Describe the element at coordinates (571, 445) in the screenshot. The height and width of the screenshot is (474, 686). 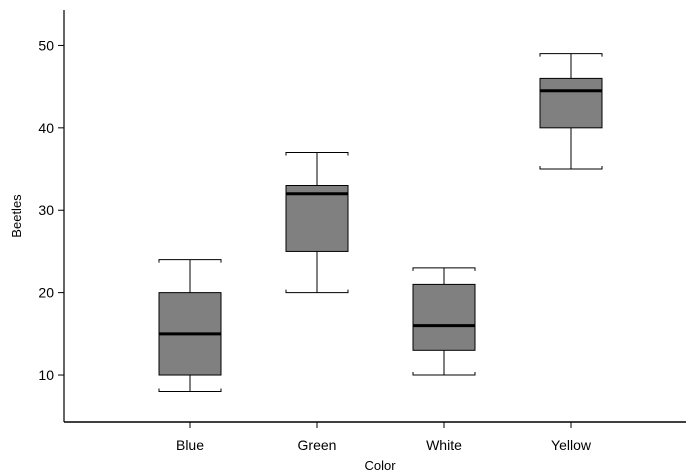
I see `x-tick-label: Yellow` at that location.